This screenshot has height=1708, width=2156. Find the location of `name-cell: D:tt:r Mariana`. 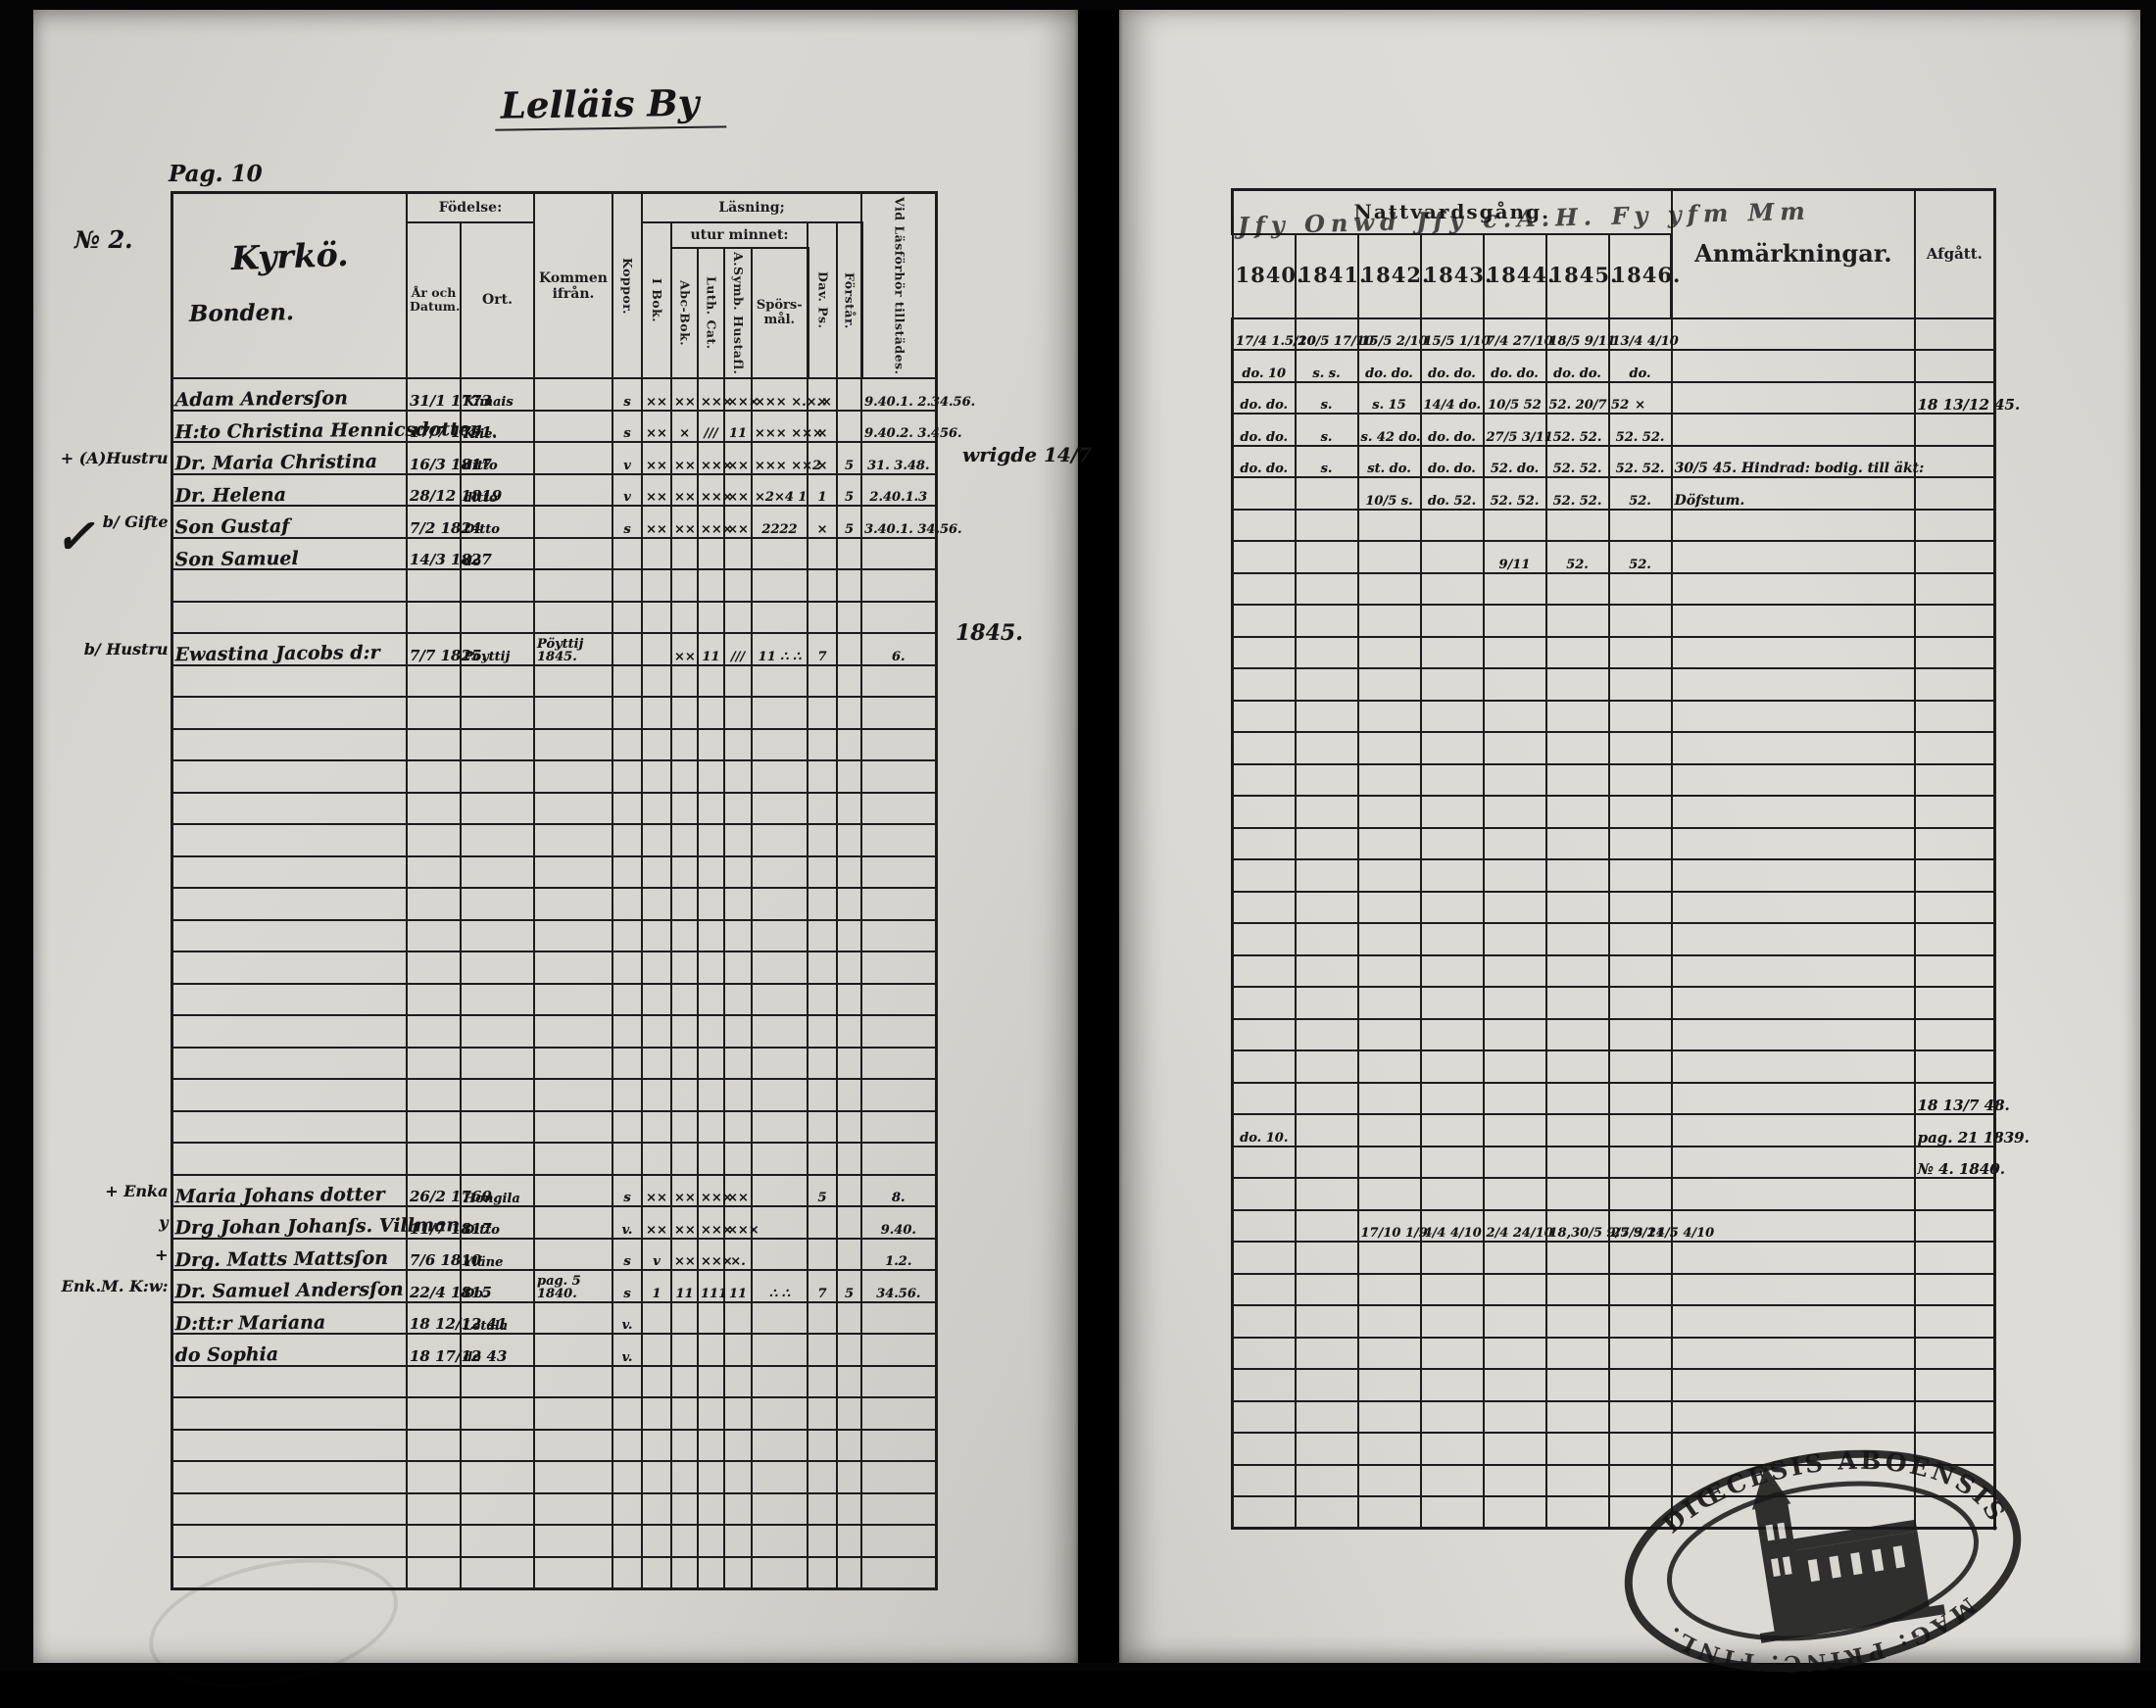

name-cell: D:tt:r Mariana is located at coordinates (289, 1318).